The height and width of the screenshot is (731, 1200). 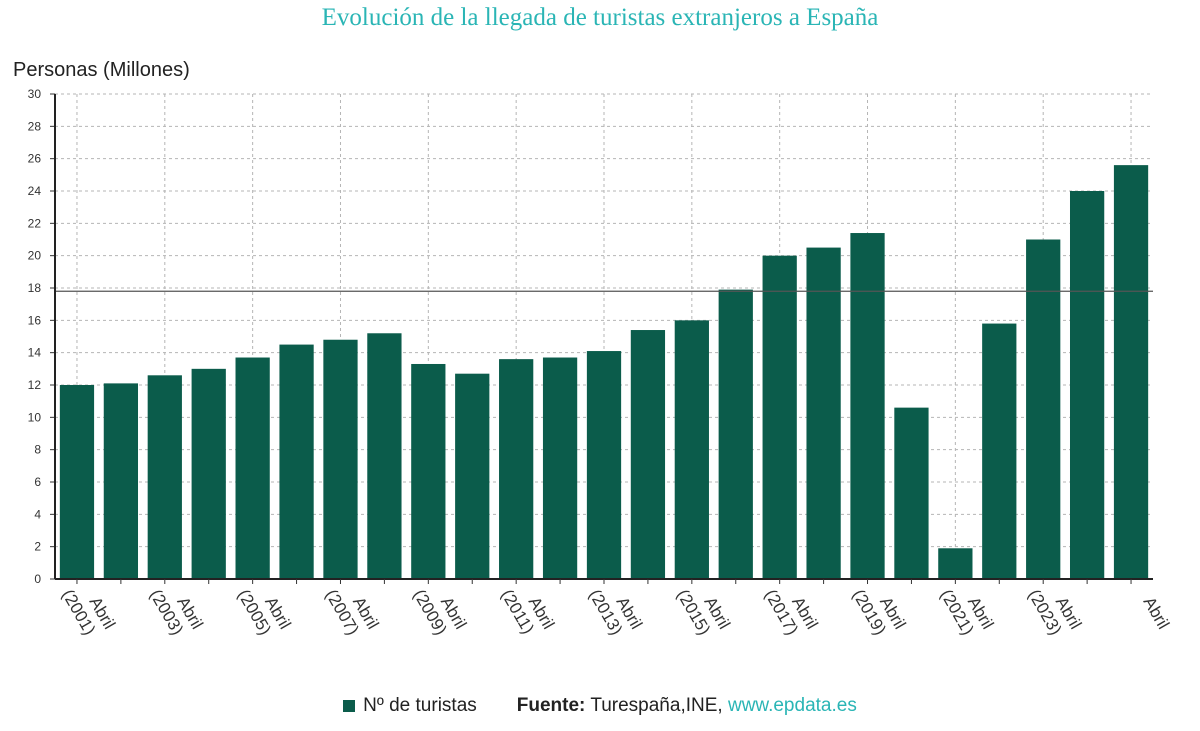 What do you see at coordinates (35, 353) in the screenshot?
I see `y-tick-label: 14` at bounding box center [35, 353].